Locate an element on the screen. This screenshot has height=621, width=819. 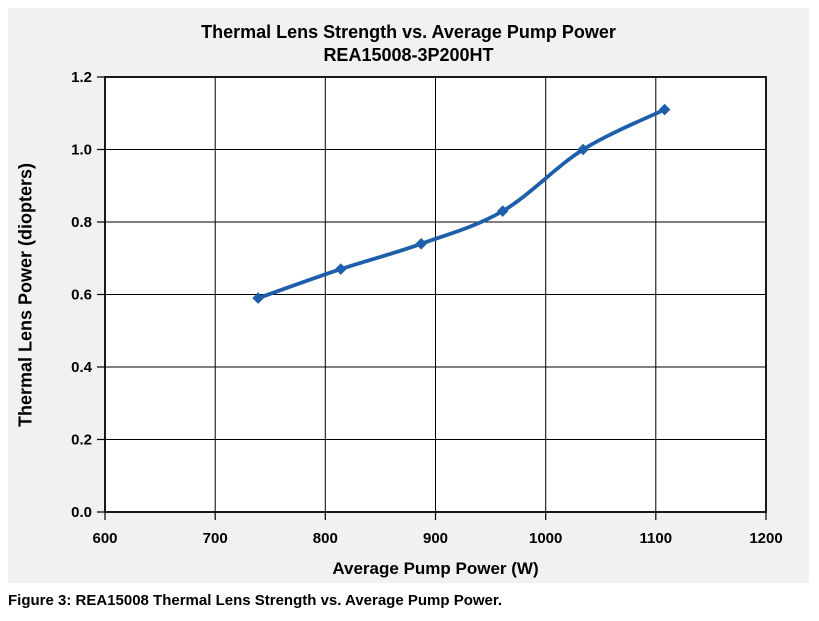
x-tick-label: 700 is located at coordinates (215, 538).